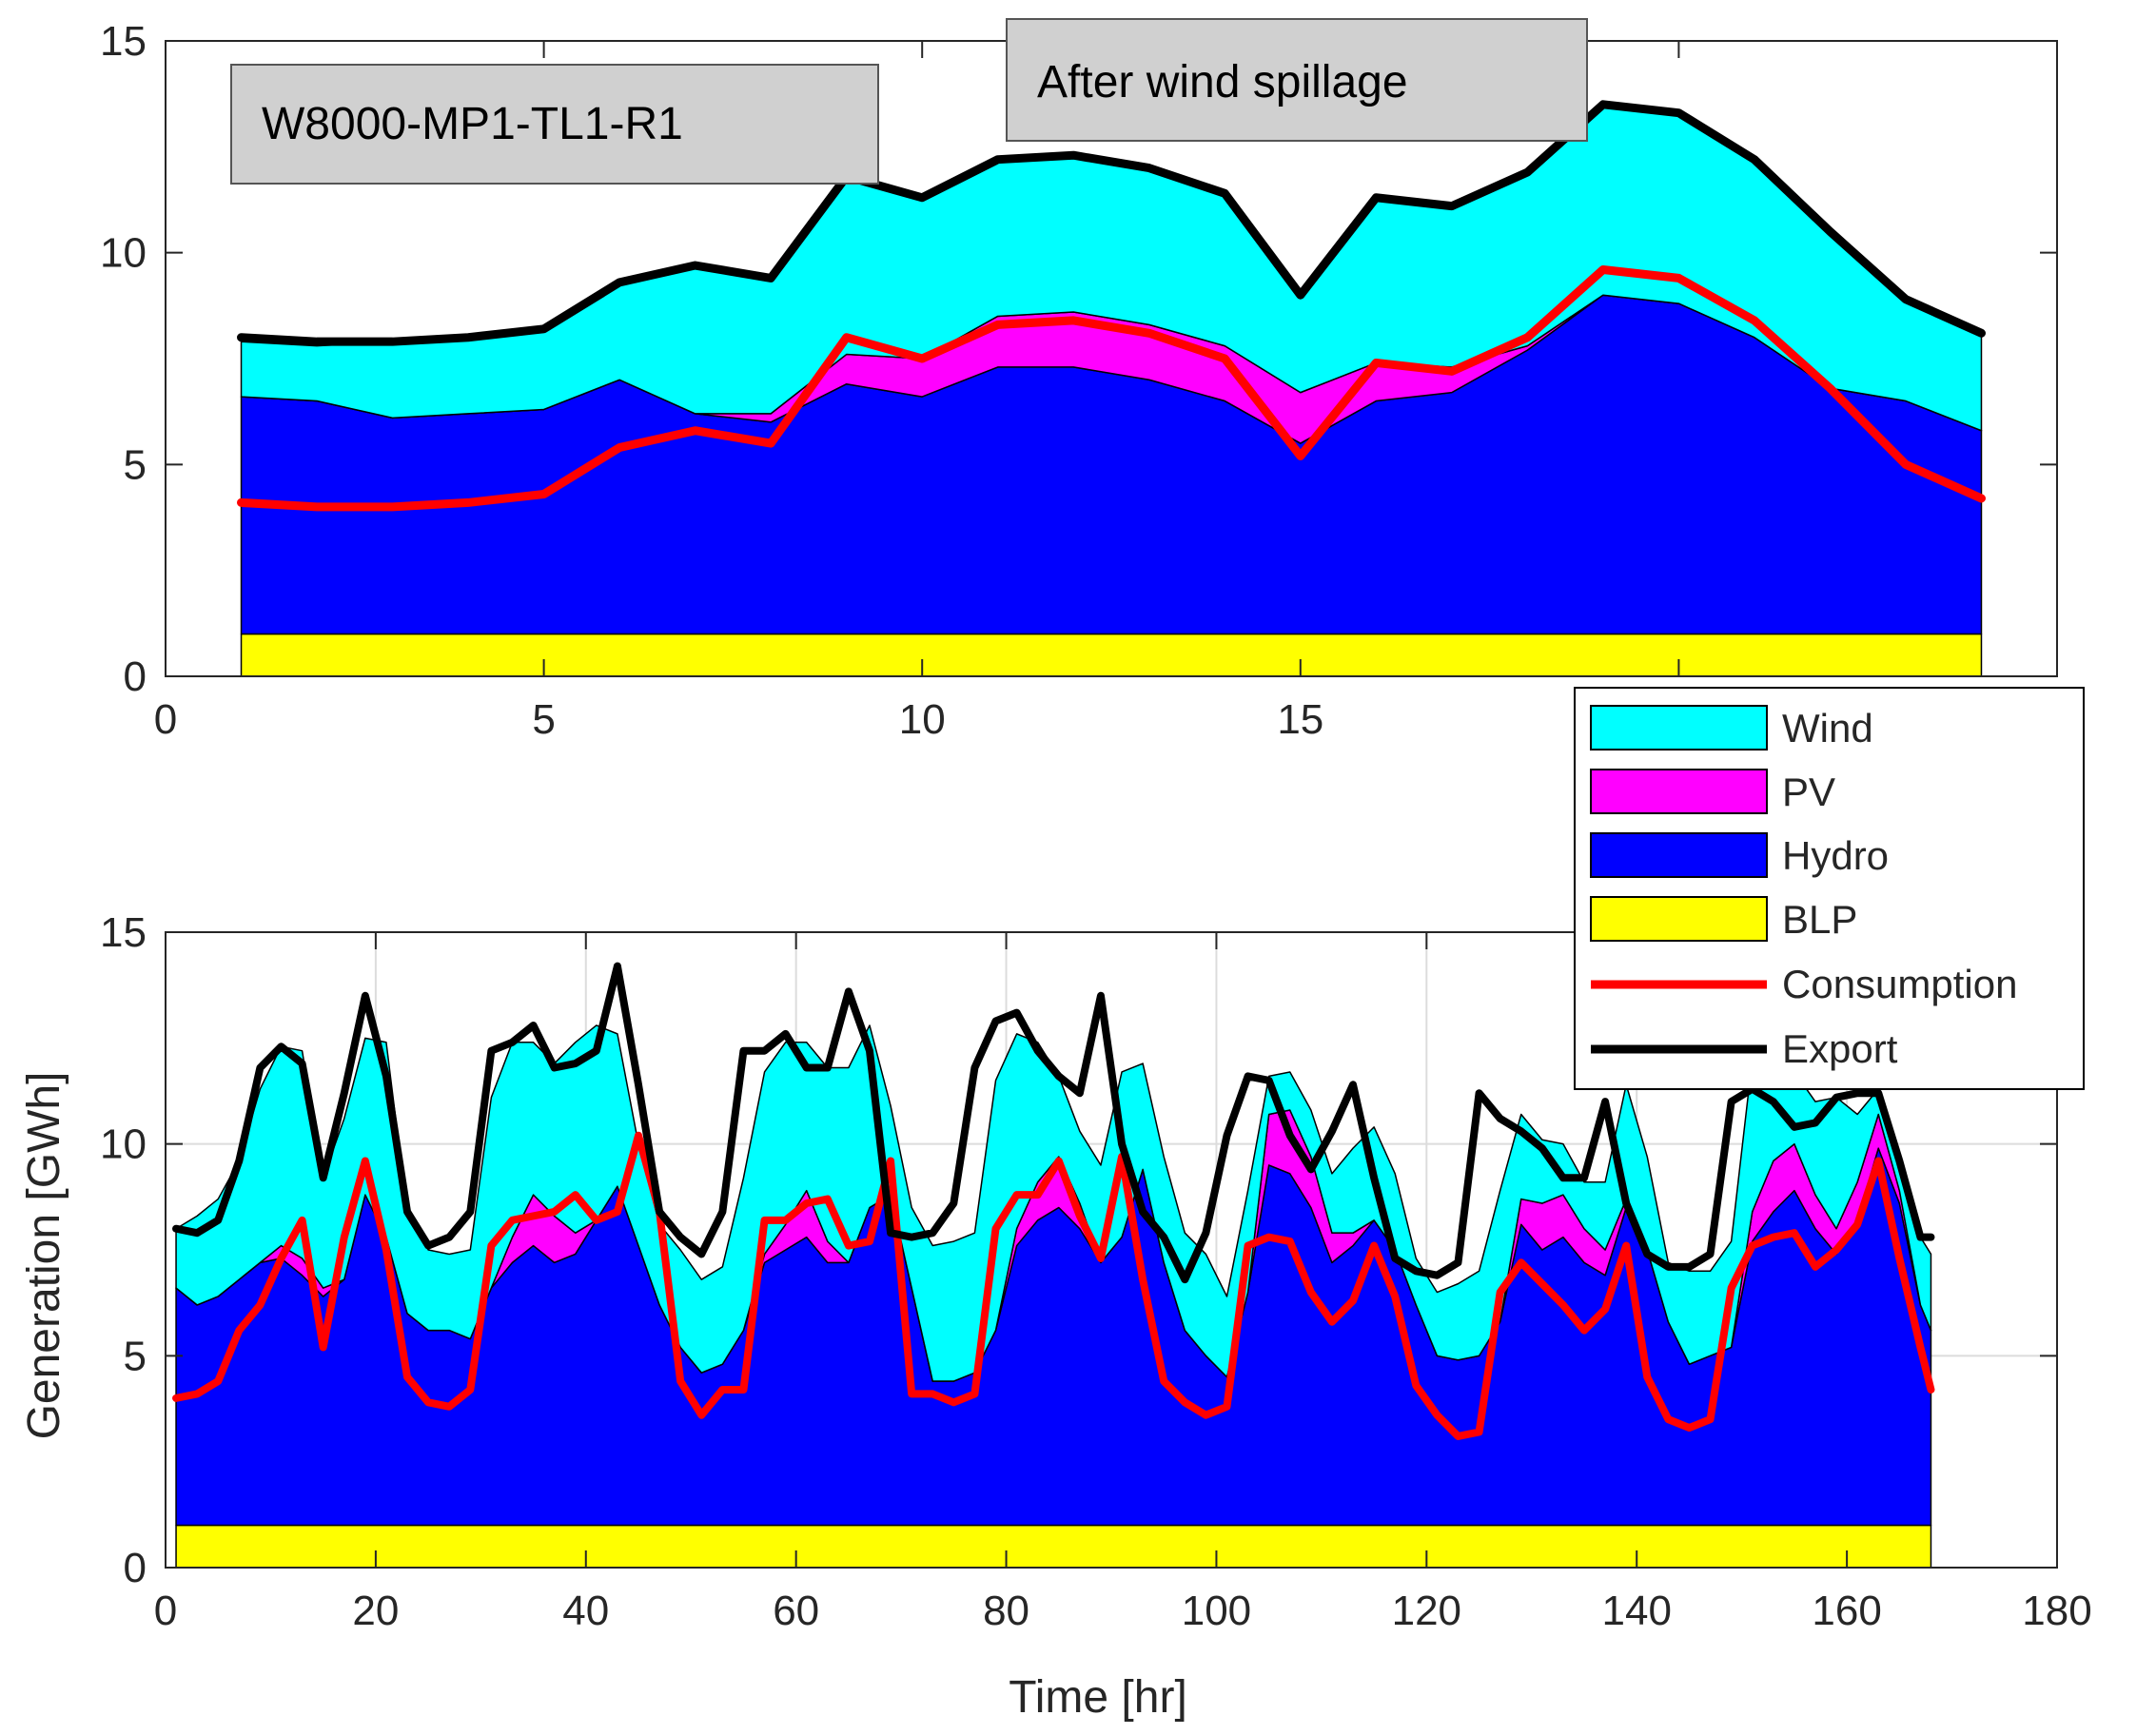 The width and height of the screenshot is (2156, 1735). Describe the element at coordinates (1053, 1546) in the screenshot. I see `p1-area-blp` at that location.